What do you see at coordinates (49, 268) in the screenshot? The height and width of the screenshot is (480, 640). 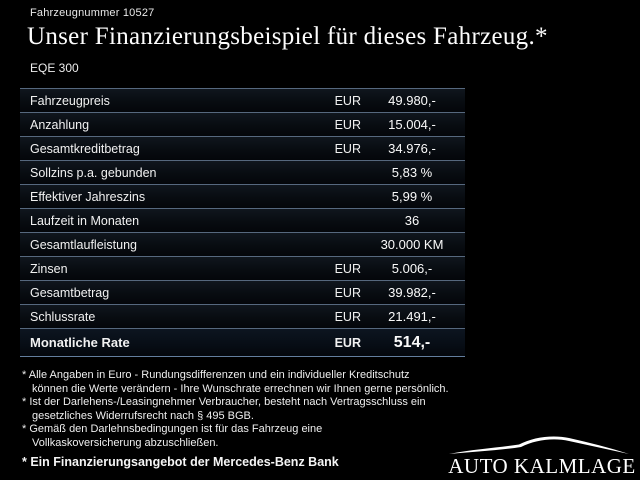 I see `row-label: Zinsen` at bounding box center [49, 268].